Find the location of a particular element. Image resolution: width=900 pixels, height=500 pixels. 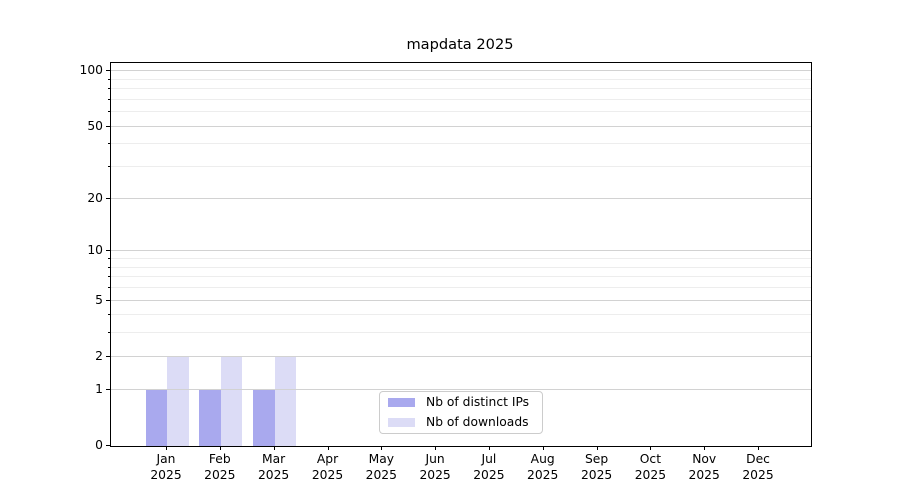

x-axis-label-feb: Feb 2025 is located at coordinates (220, 467).